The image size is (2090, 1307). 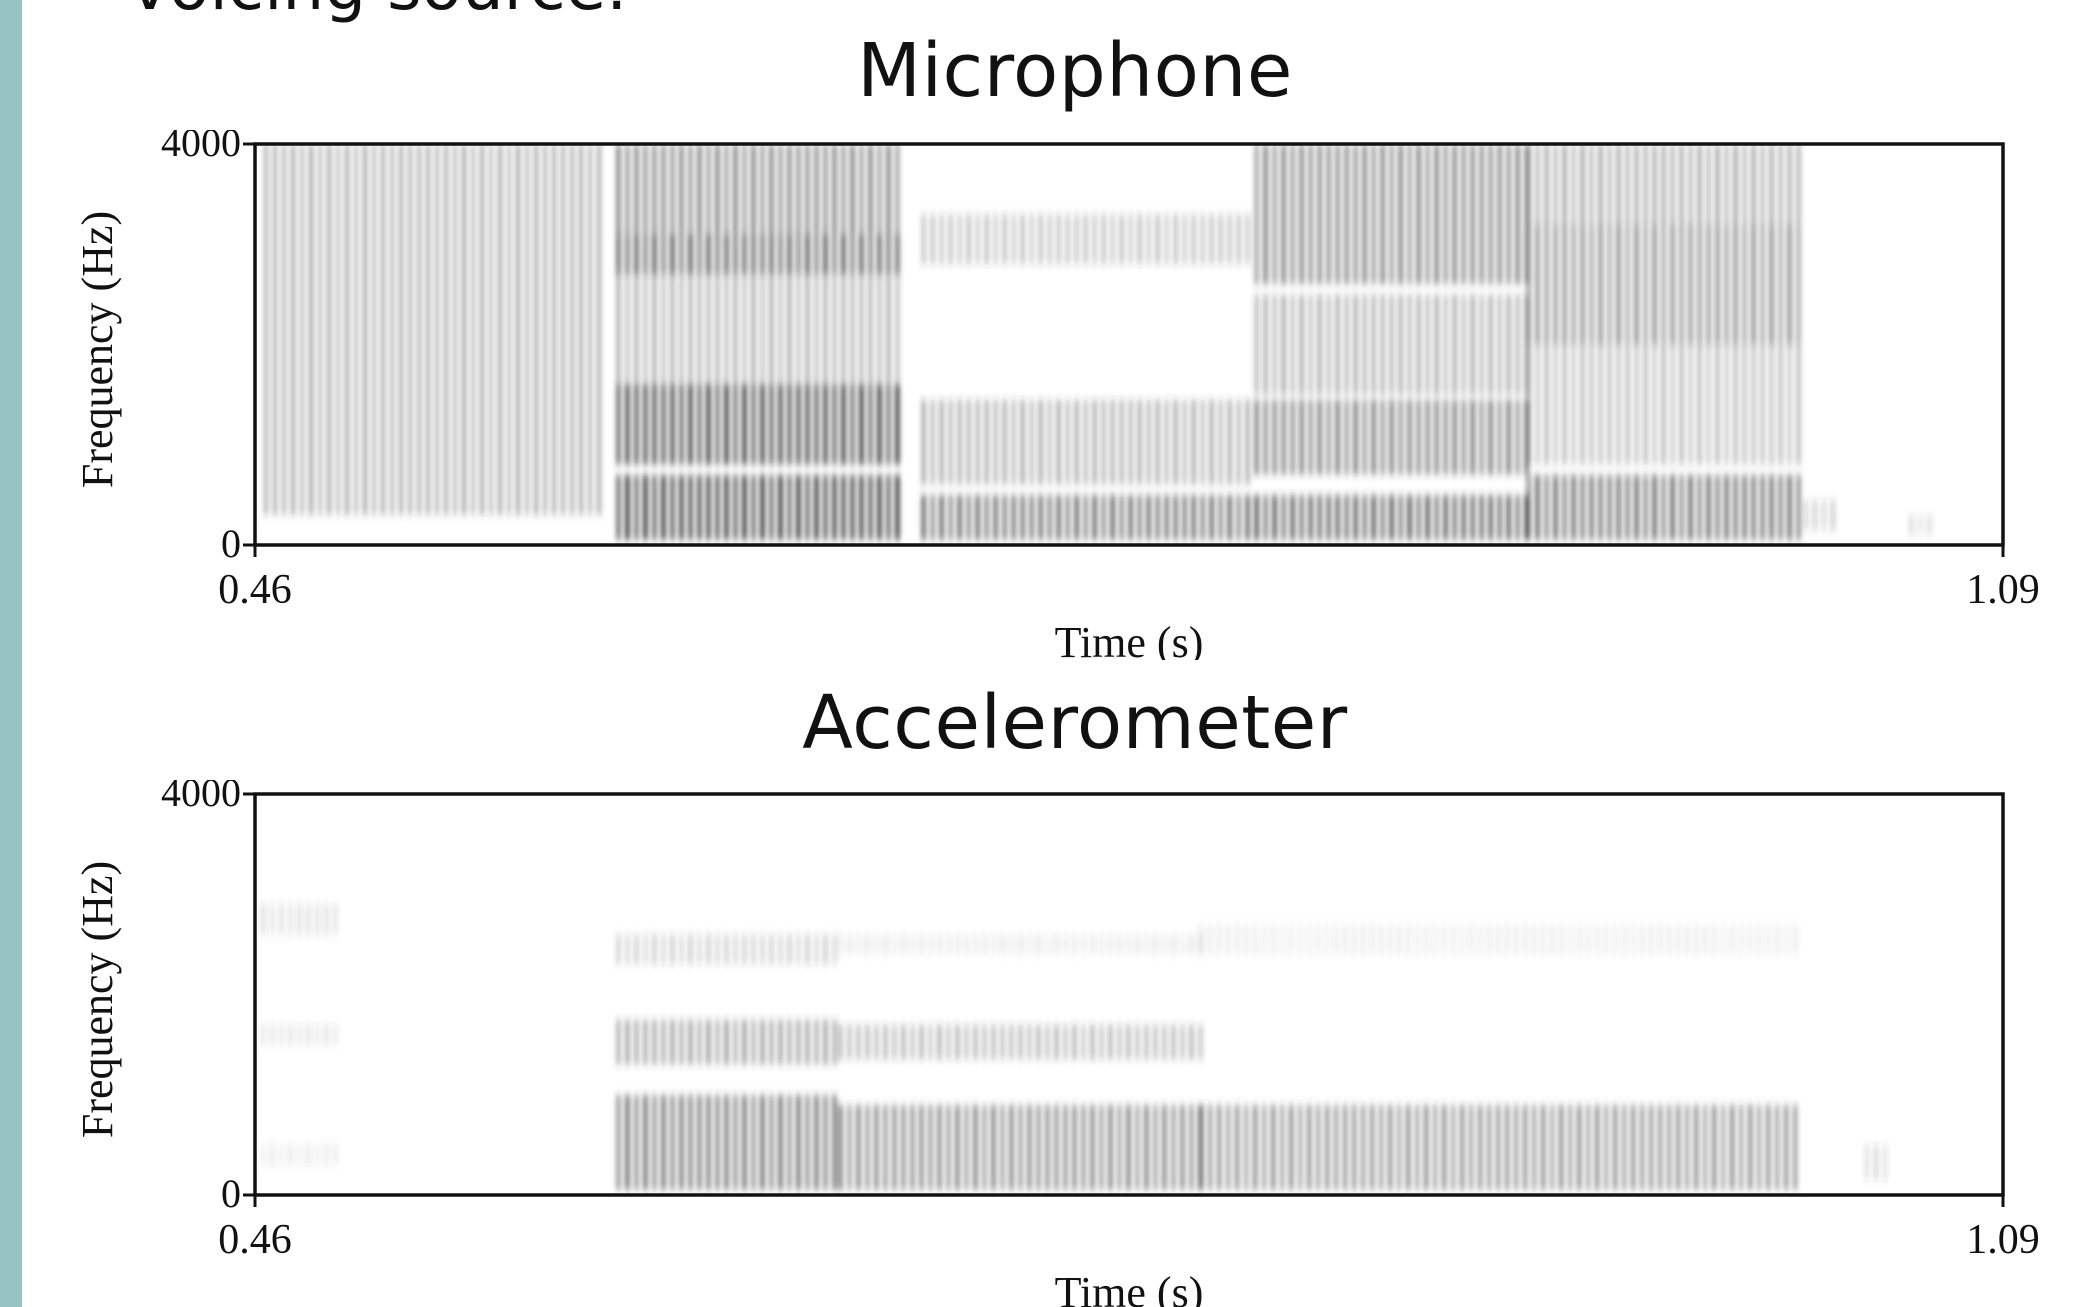 What do you see at coordinates (255, 590) in the screenshot?
I see `mic-x-tick-label: 0.46` at bounding box center [255, 590].